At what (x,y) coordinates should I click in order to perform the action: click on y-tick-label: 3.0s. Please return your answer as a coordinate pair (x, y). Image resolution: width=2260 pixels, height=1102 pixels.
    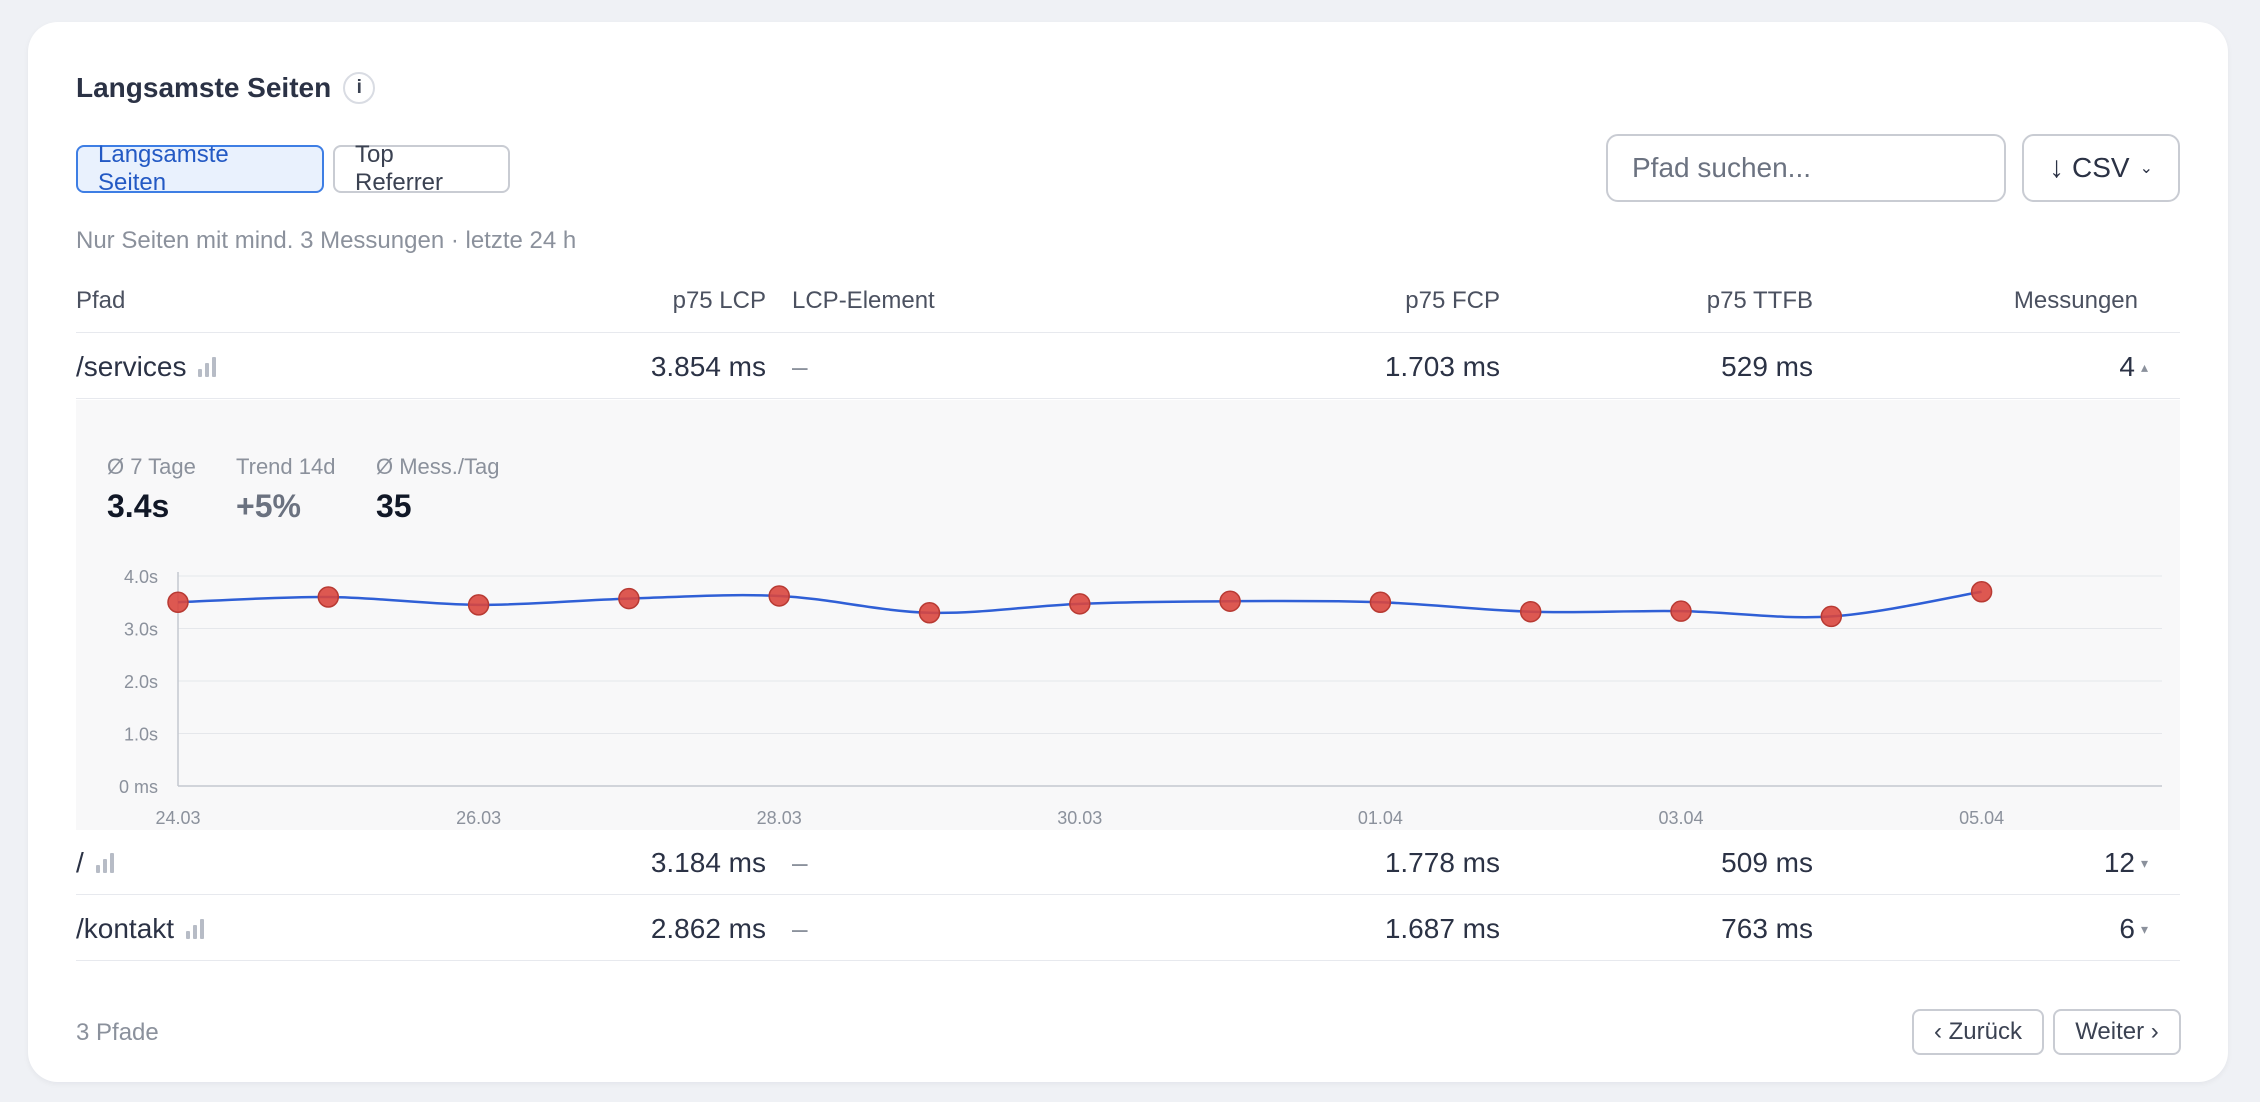
    Looking at the image, I should click on (141, 630).